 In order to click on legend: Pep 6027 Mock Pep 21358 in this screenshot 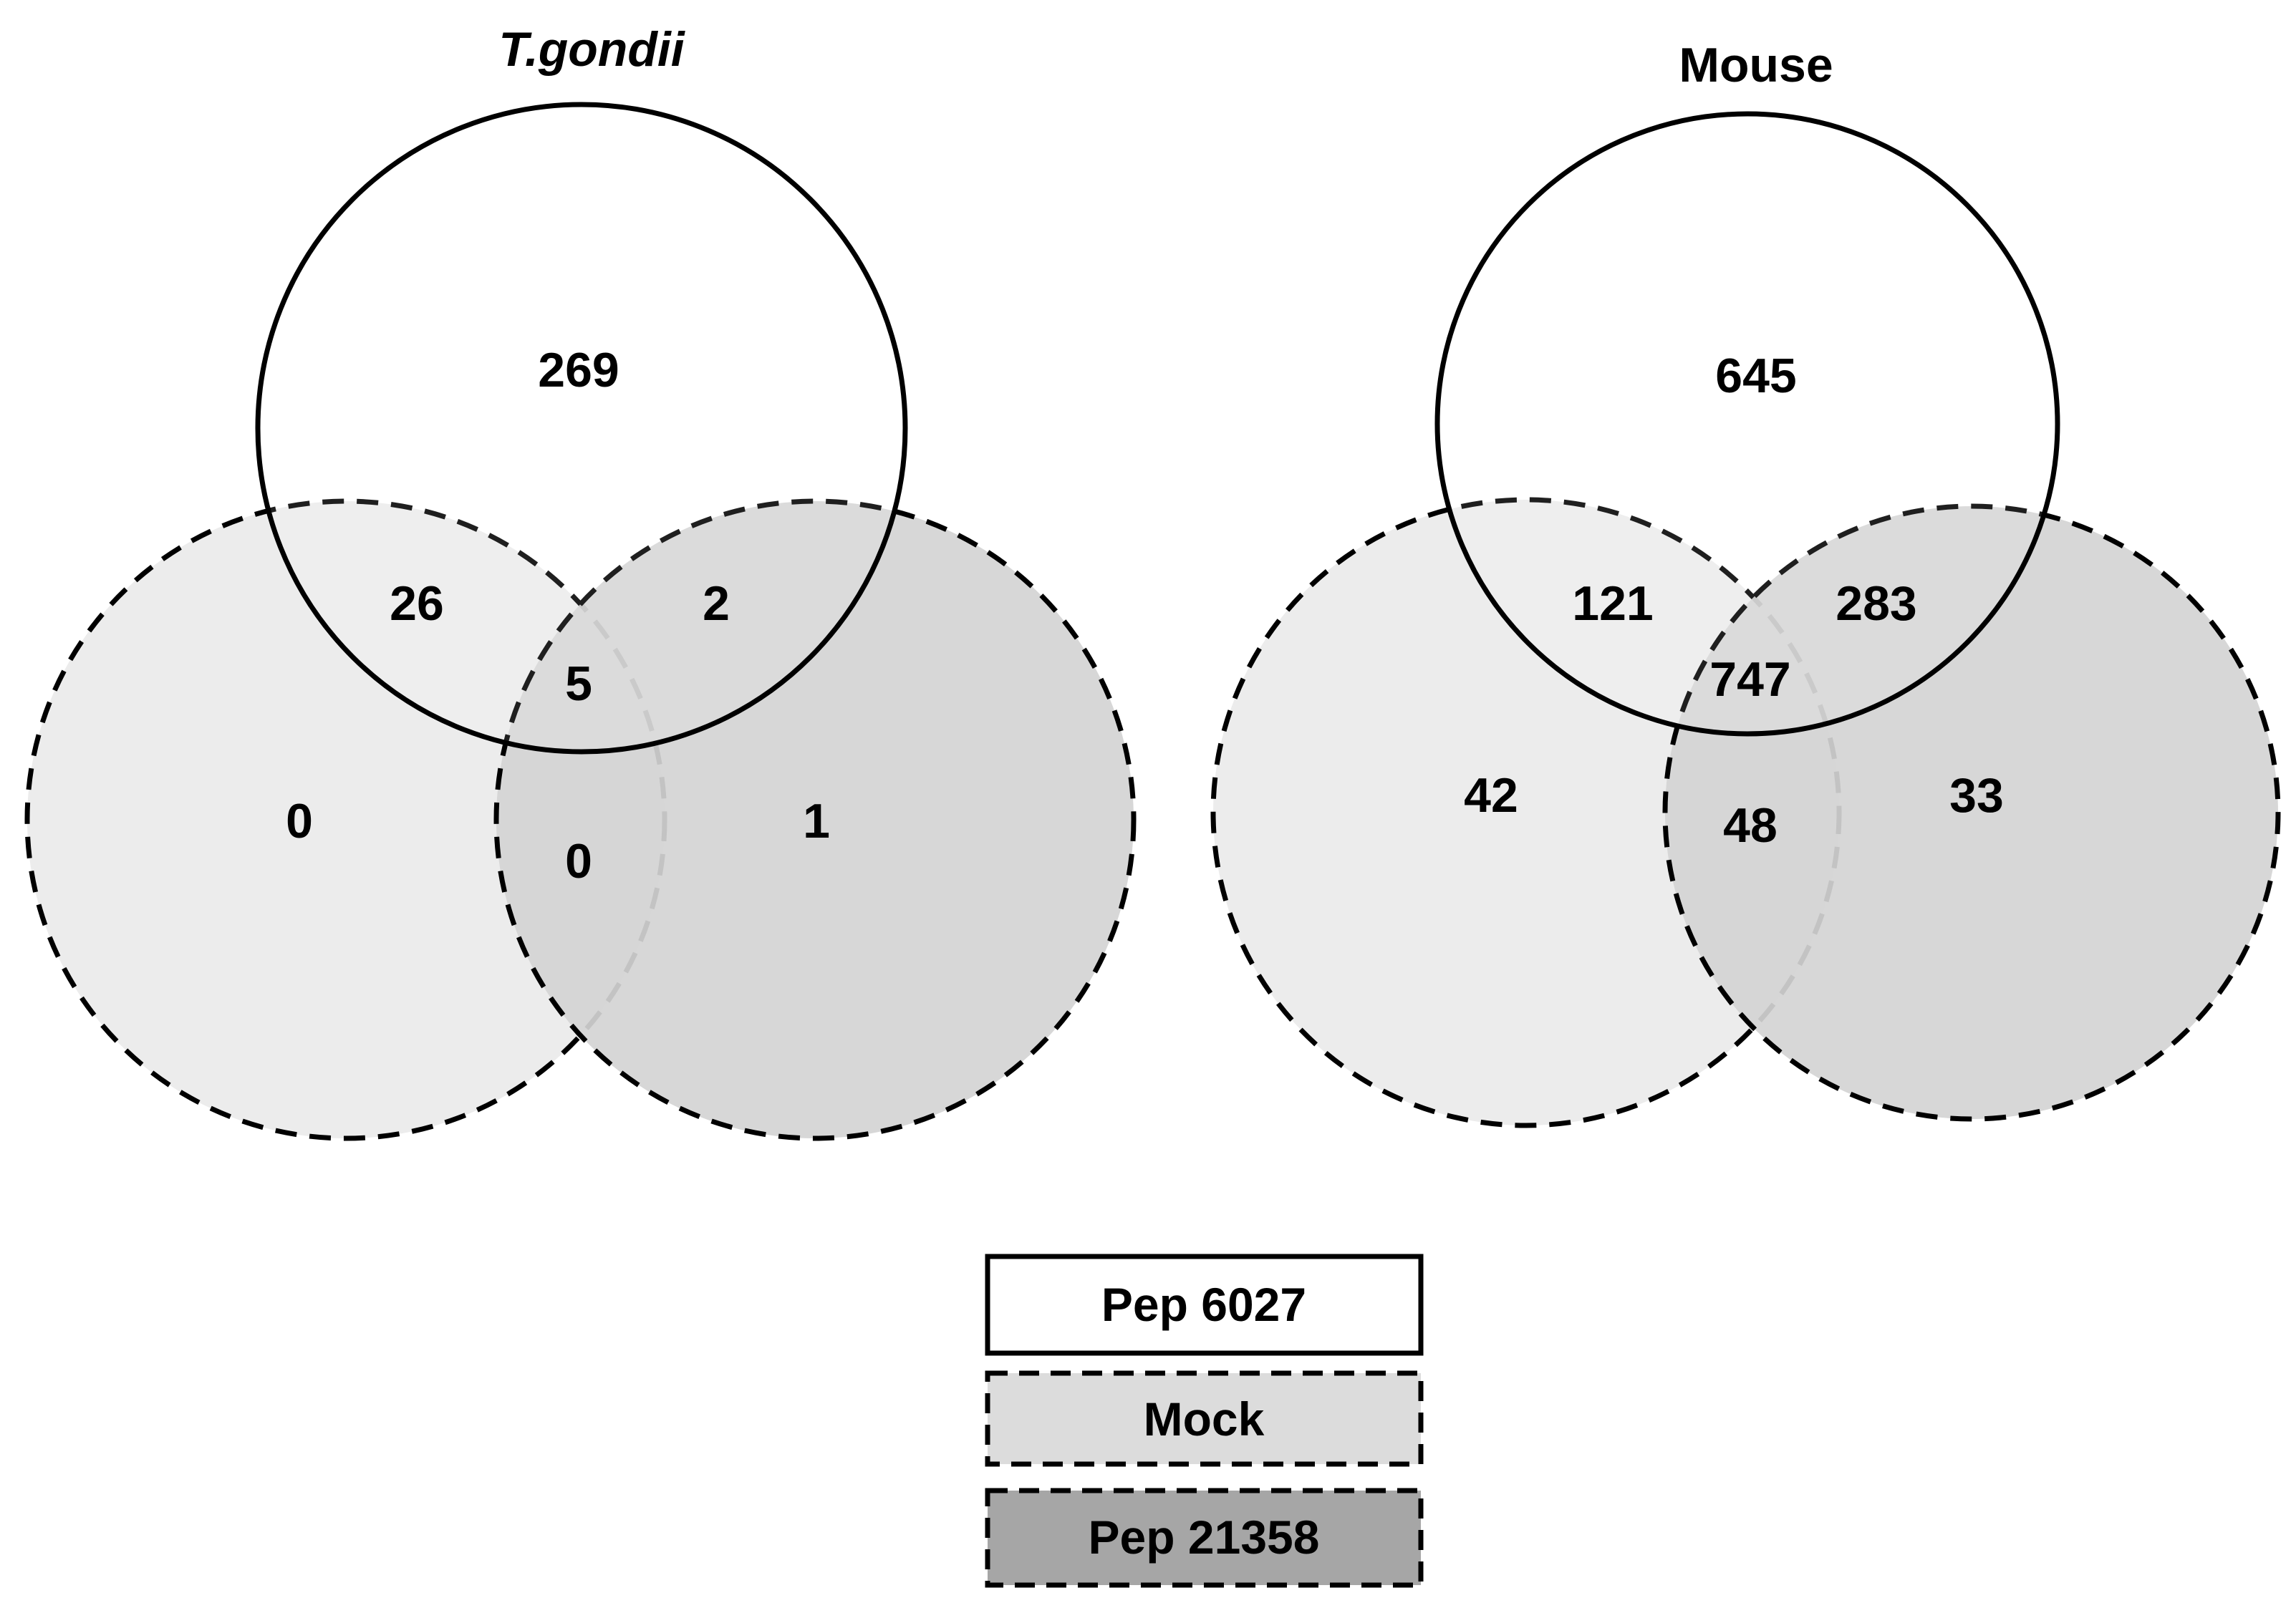, I will do `click(1204, 1421)`.